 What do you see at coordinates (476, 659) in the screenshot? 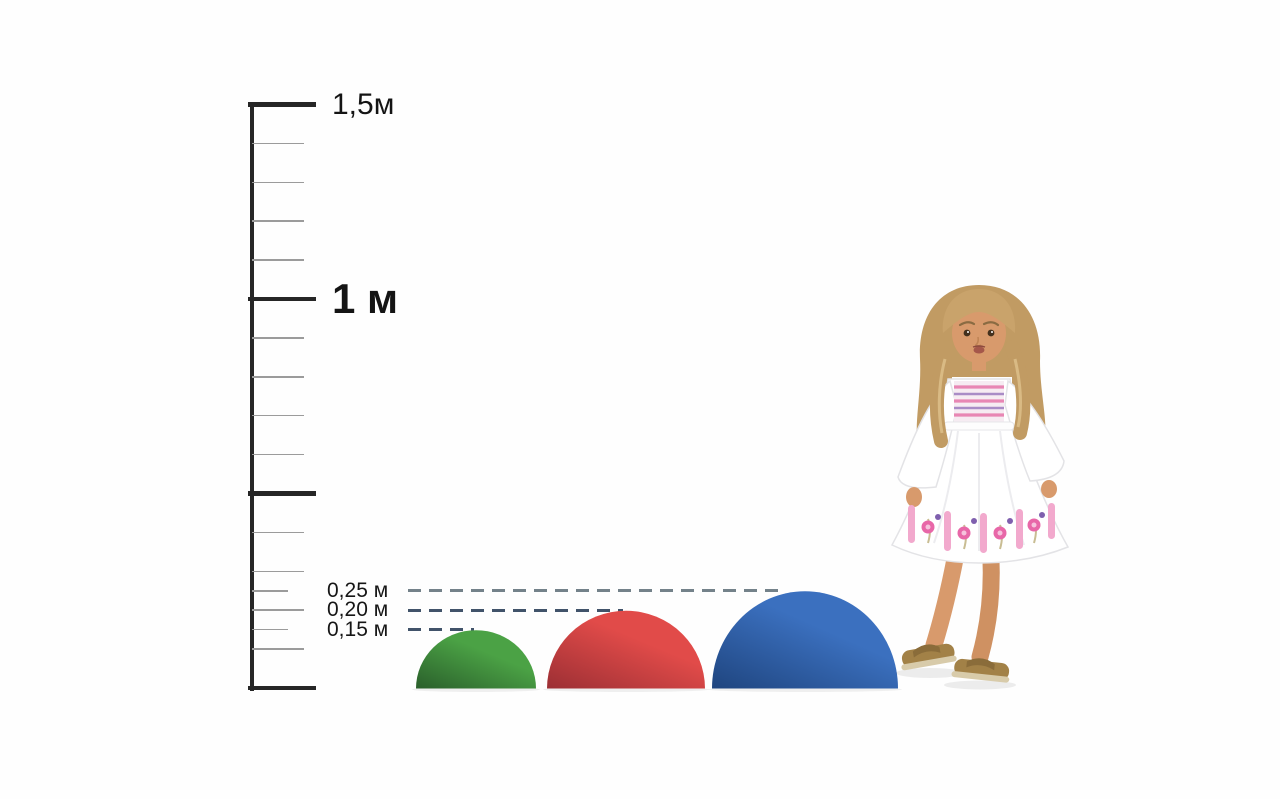
I see `green-dome` at bounding box center [476, 659].